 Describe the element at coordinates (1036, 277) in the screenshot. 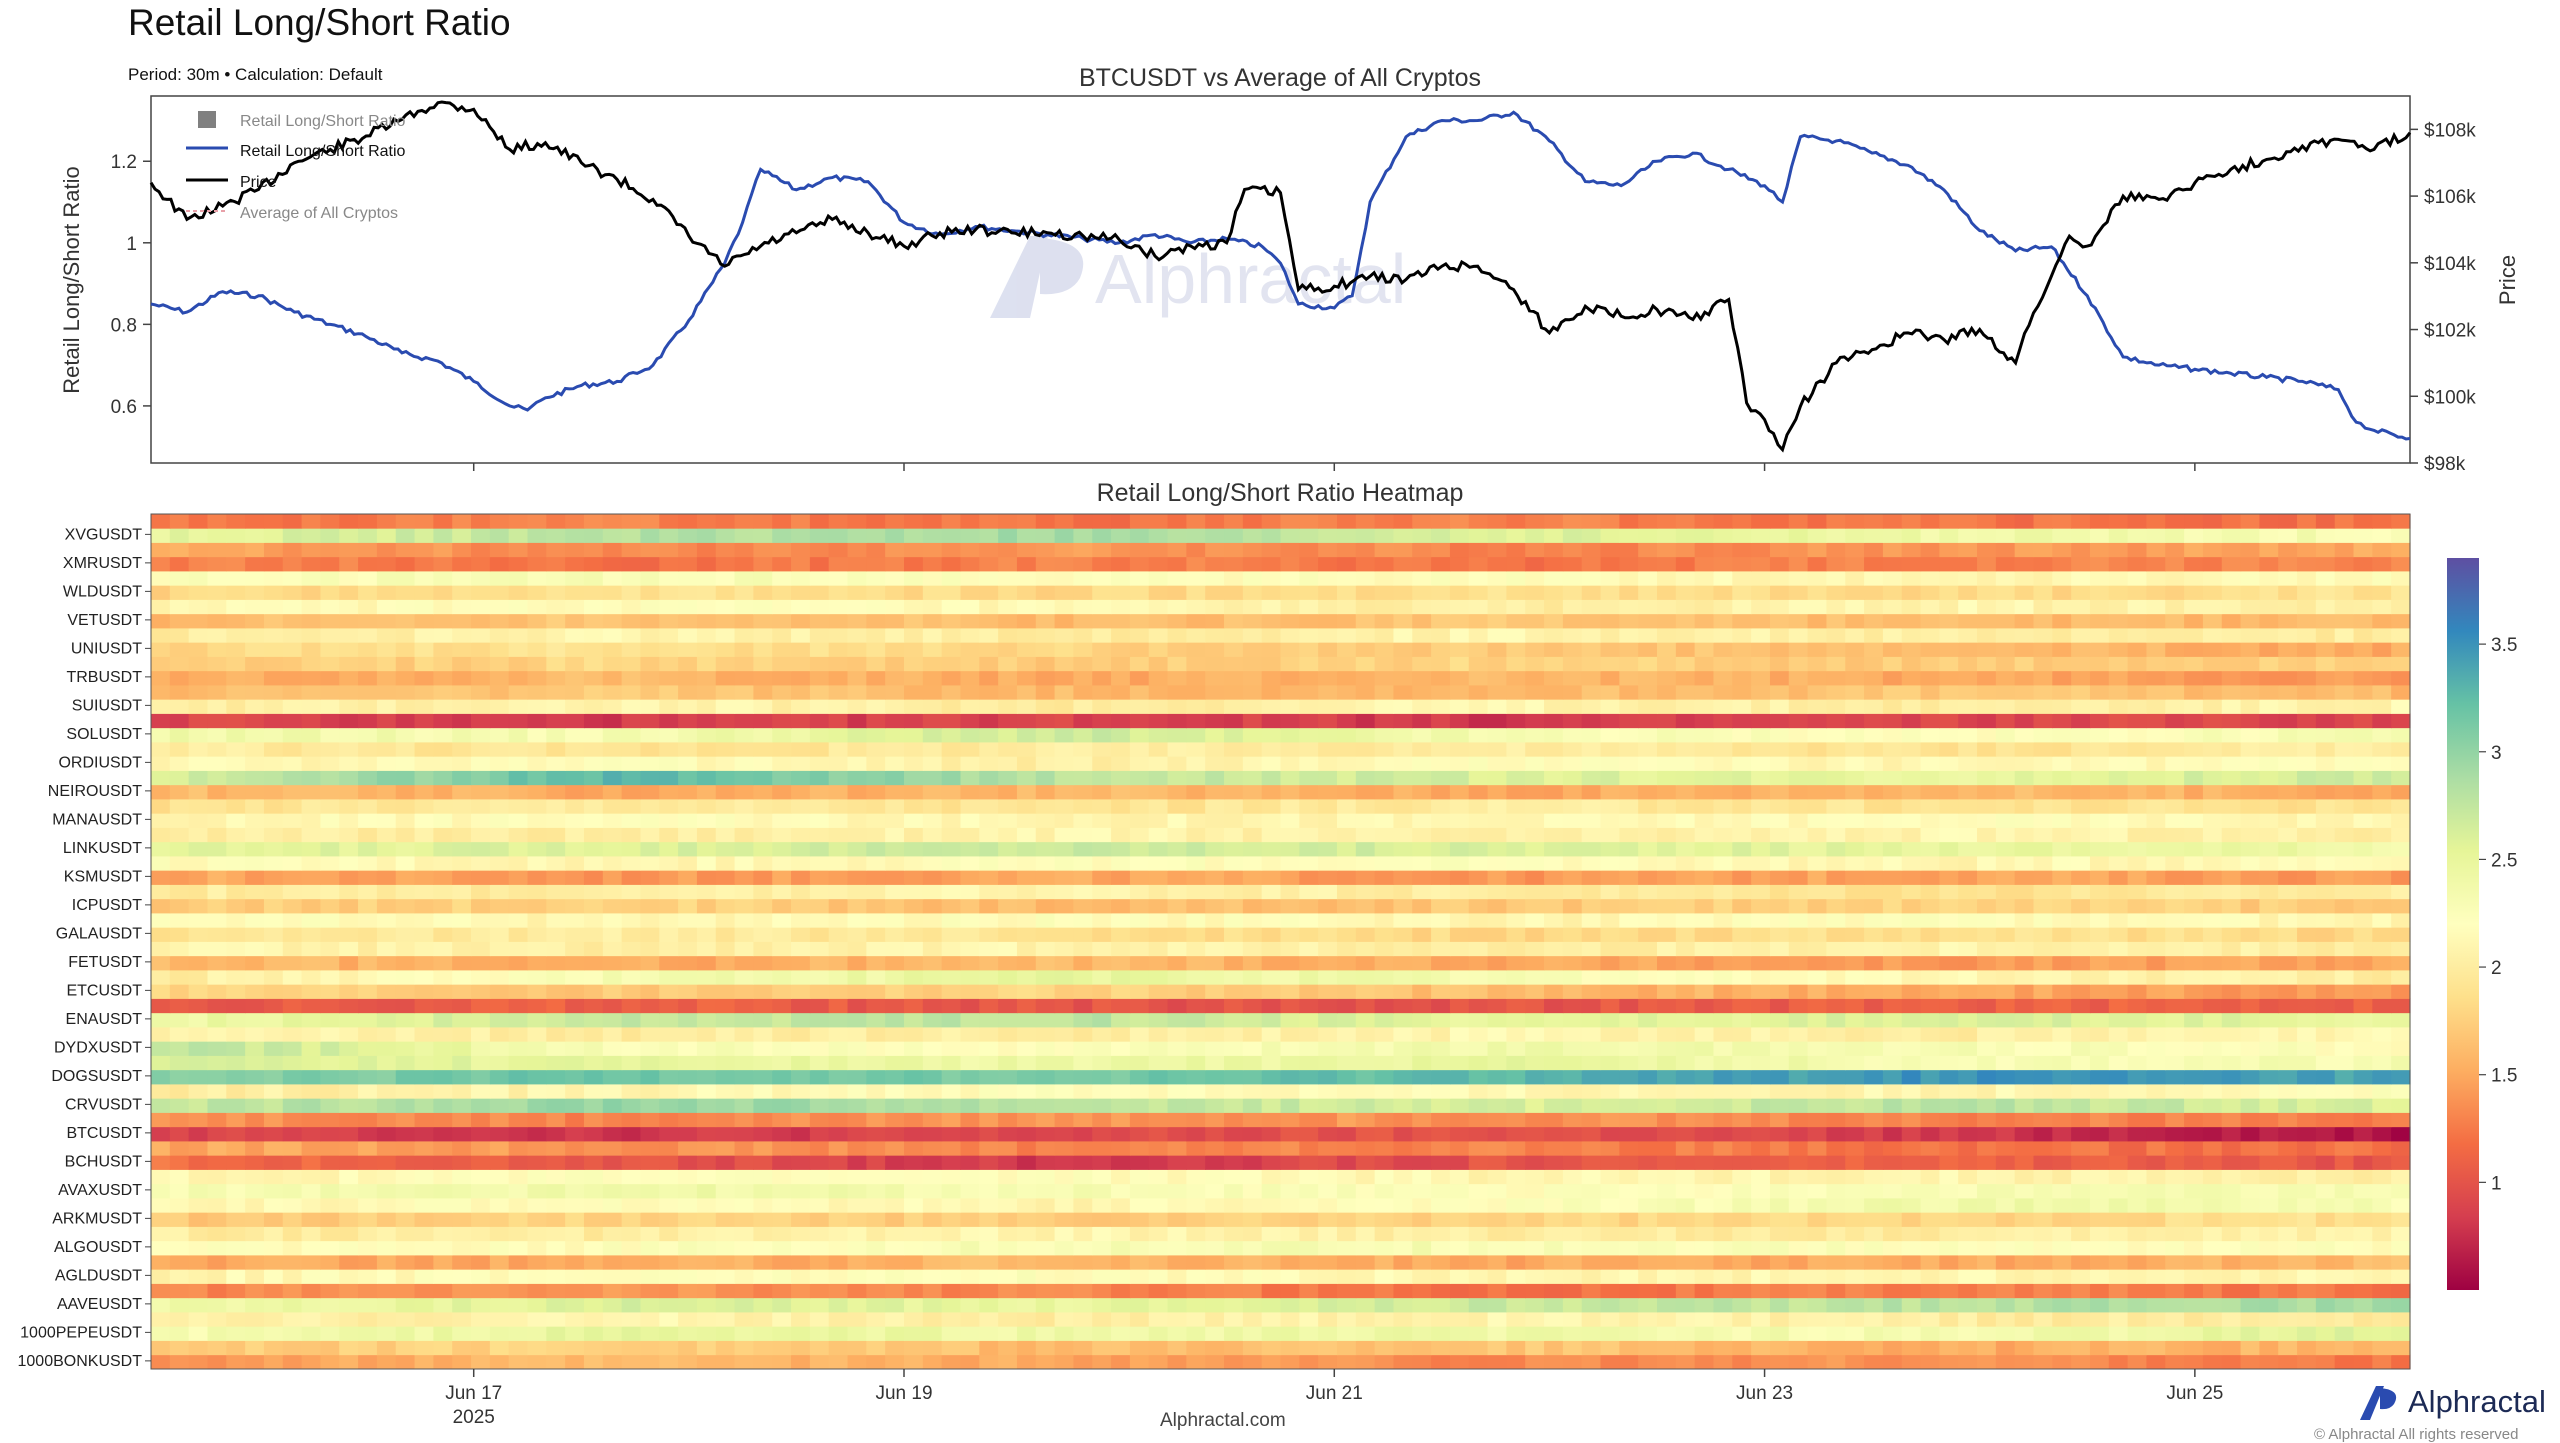

I see `watermark-icon` at that location.